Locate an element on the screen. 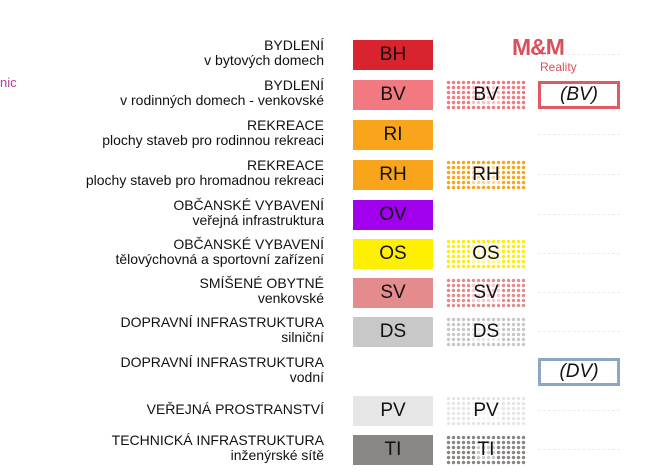 This screenshot has height=473, width=655. swatch-sv: SV is located at coordinates (393, 293).